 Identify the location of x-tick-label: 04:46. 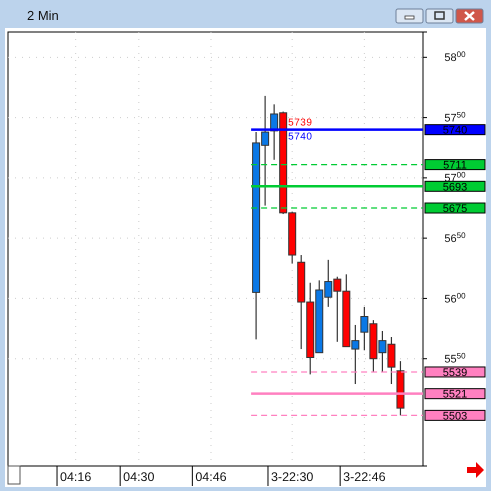
(211, 477).